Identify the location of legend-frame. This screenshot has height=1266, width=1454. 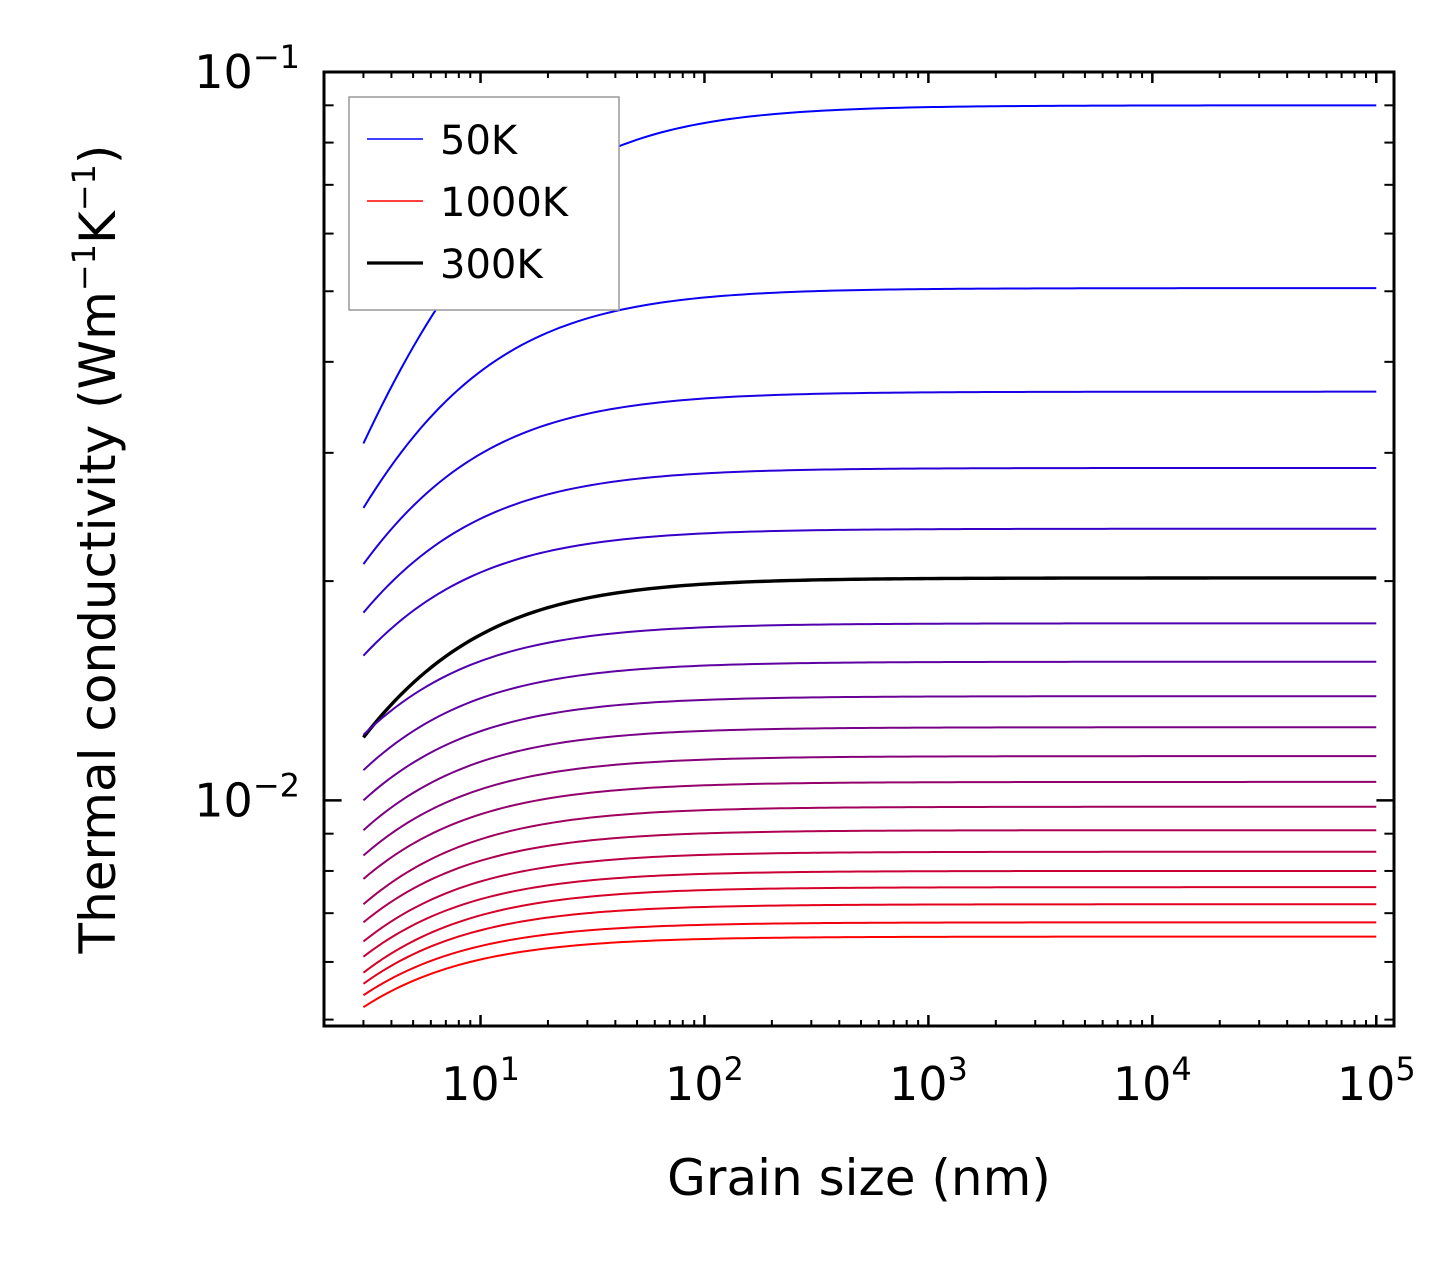
(484, 203).